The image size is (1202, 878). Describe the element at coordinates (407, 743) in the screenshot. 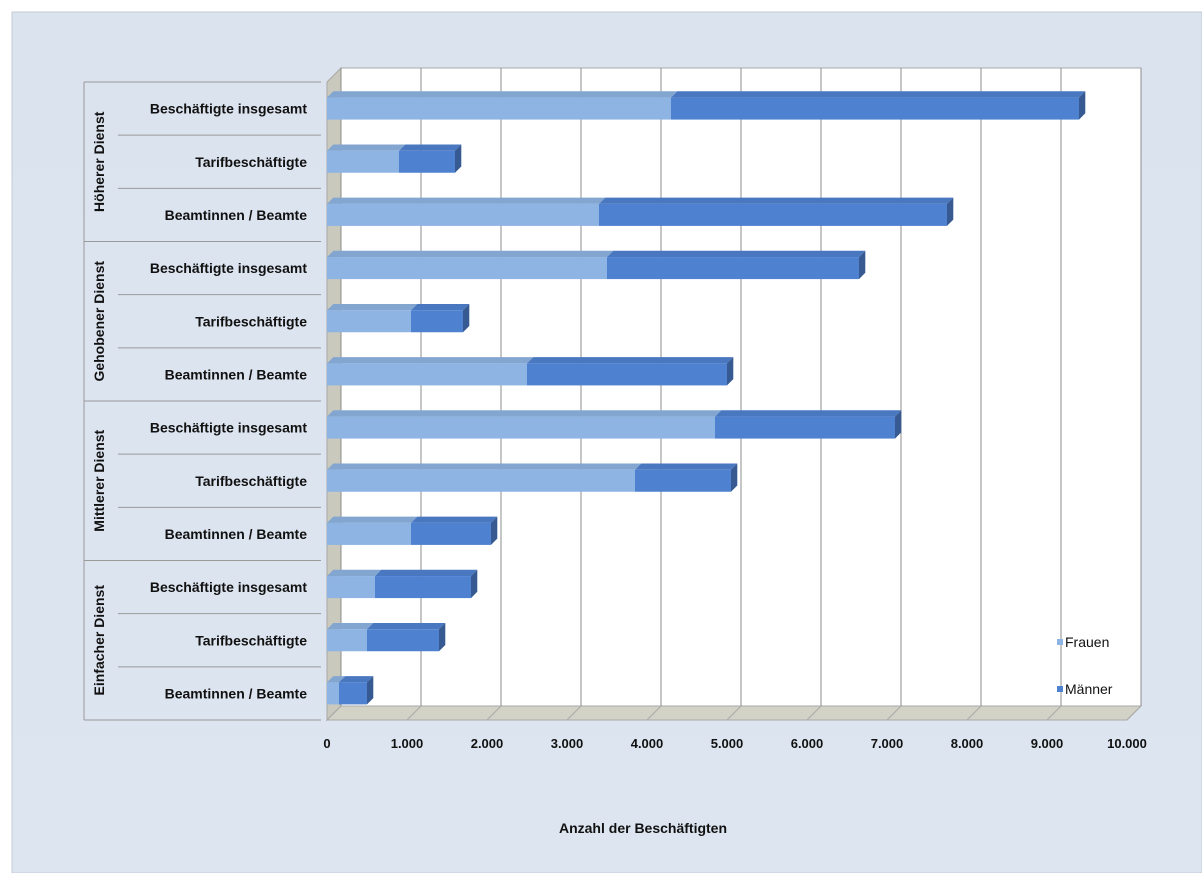

I see `x-tick-label: 1.000` at that location.